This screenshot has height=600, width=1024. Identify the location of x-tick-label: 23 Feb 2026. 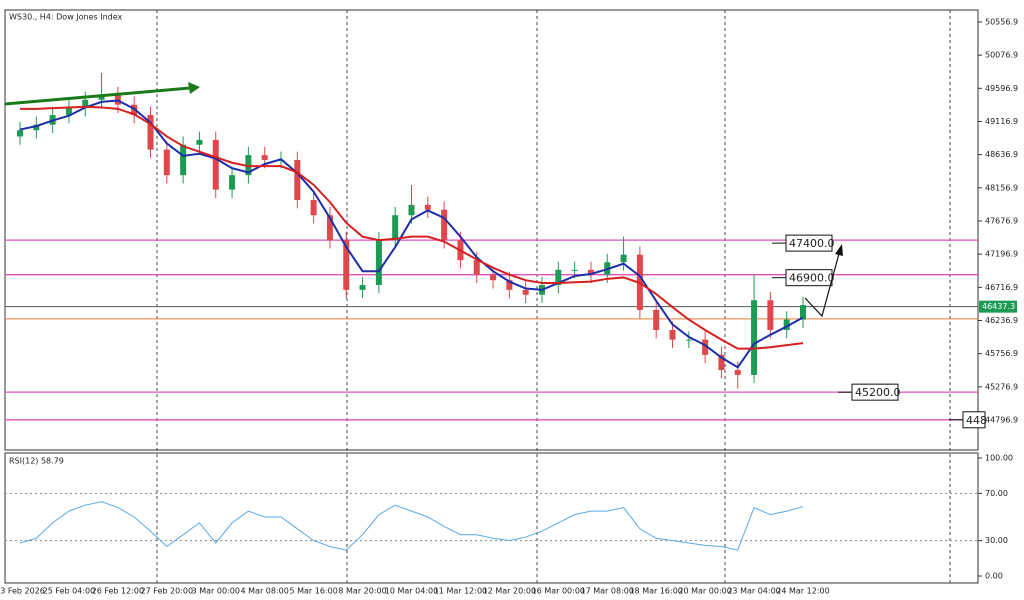
(22, 591).